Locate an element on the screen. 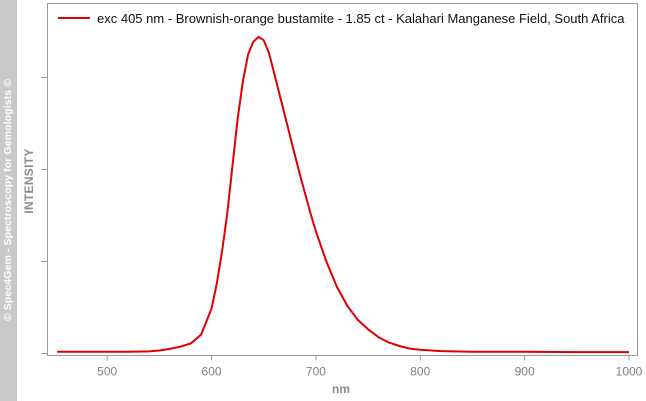 This screenshot has height=401, width=646. x-tick-label: 800 is located at coordinates (420, 372).